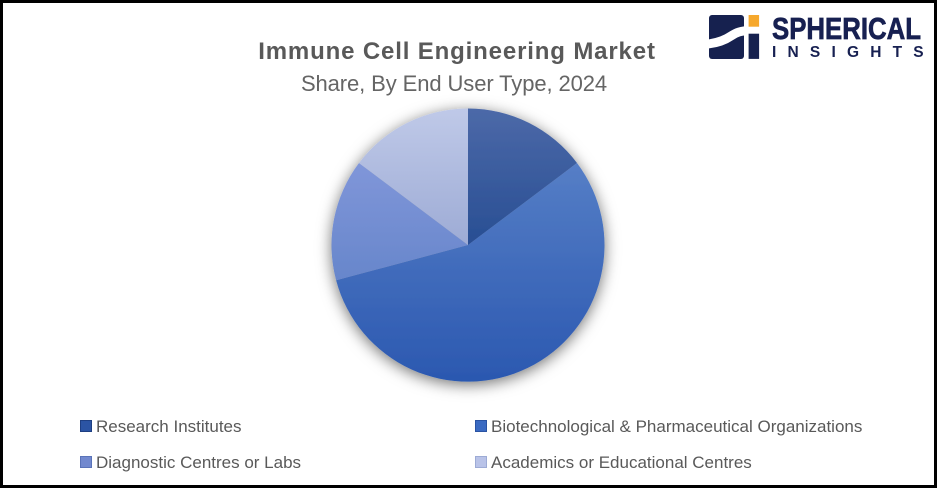 Image resolution: width=937 pixels, height=488 pixels. Describe the element at coordinates (852, 52) in the screenshot. I see `svg-text: INSIGHTS` at that location.